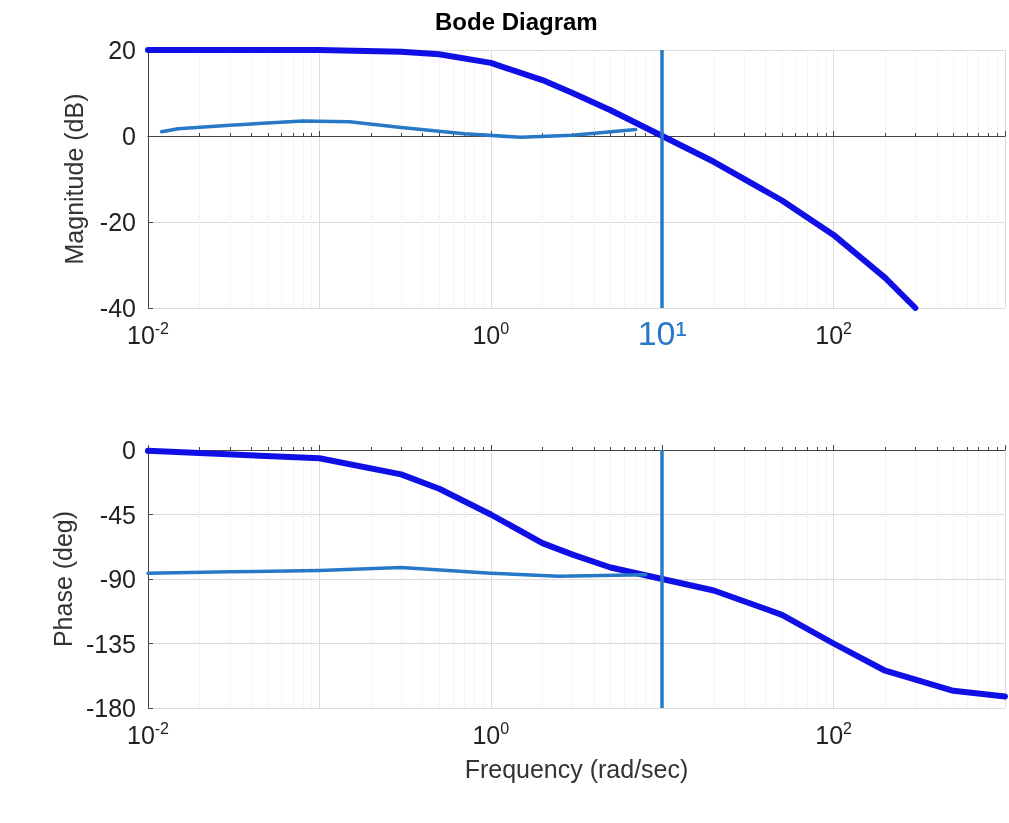 The image size is (1009, 823). Describe the element at coordinates (576, 768) in the screenshot. I see `x-axis-title: Frequency (rad/sec)` at that location.